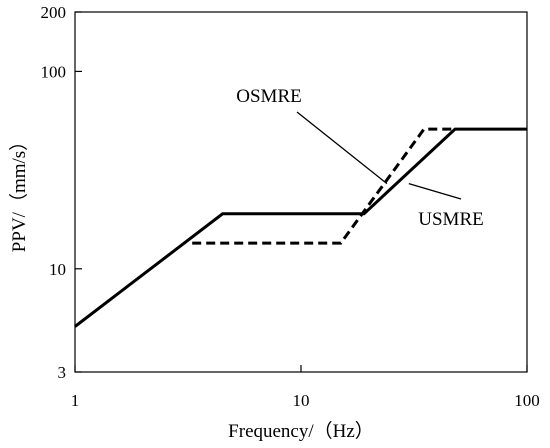  I want to click on series-line-osmre, so click(323, 186).